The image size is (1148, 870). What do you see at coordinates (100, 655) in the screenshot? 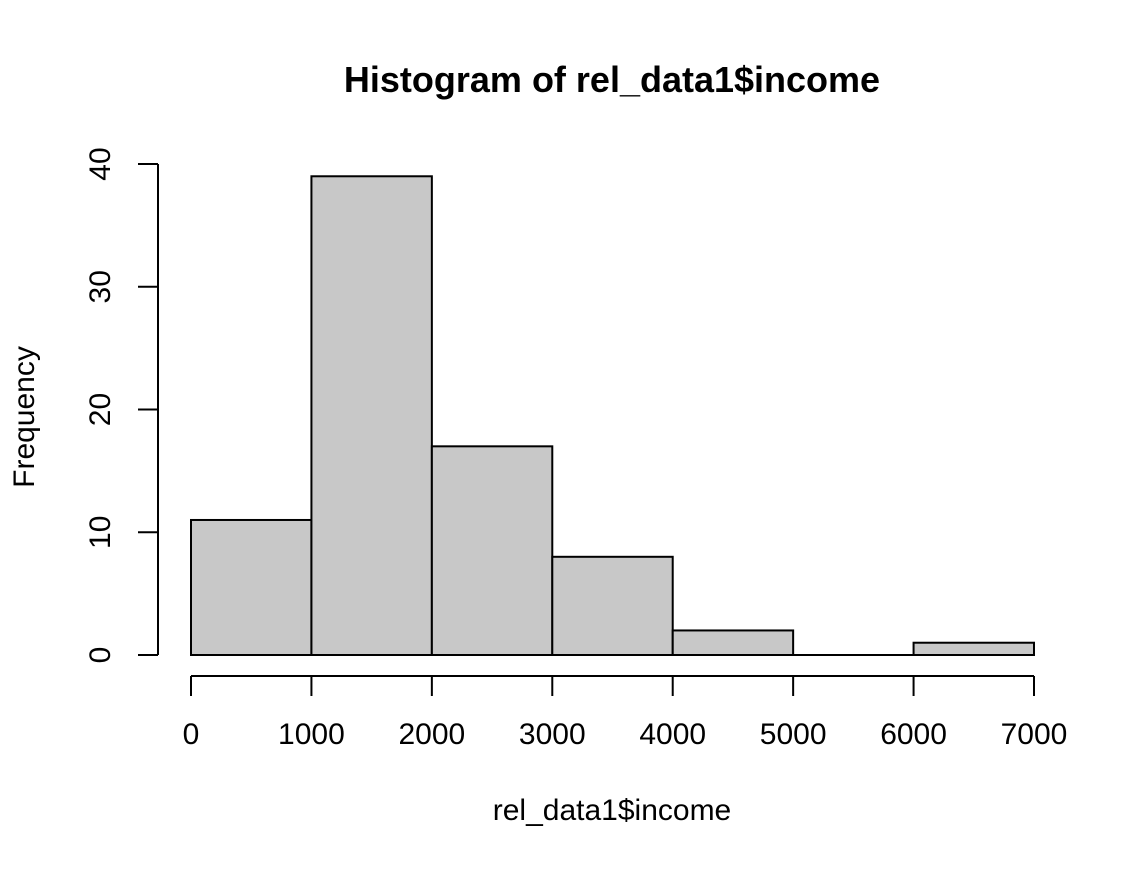
I see `y-tick-label-0: 0` at bounding box center [100, 655].